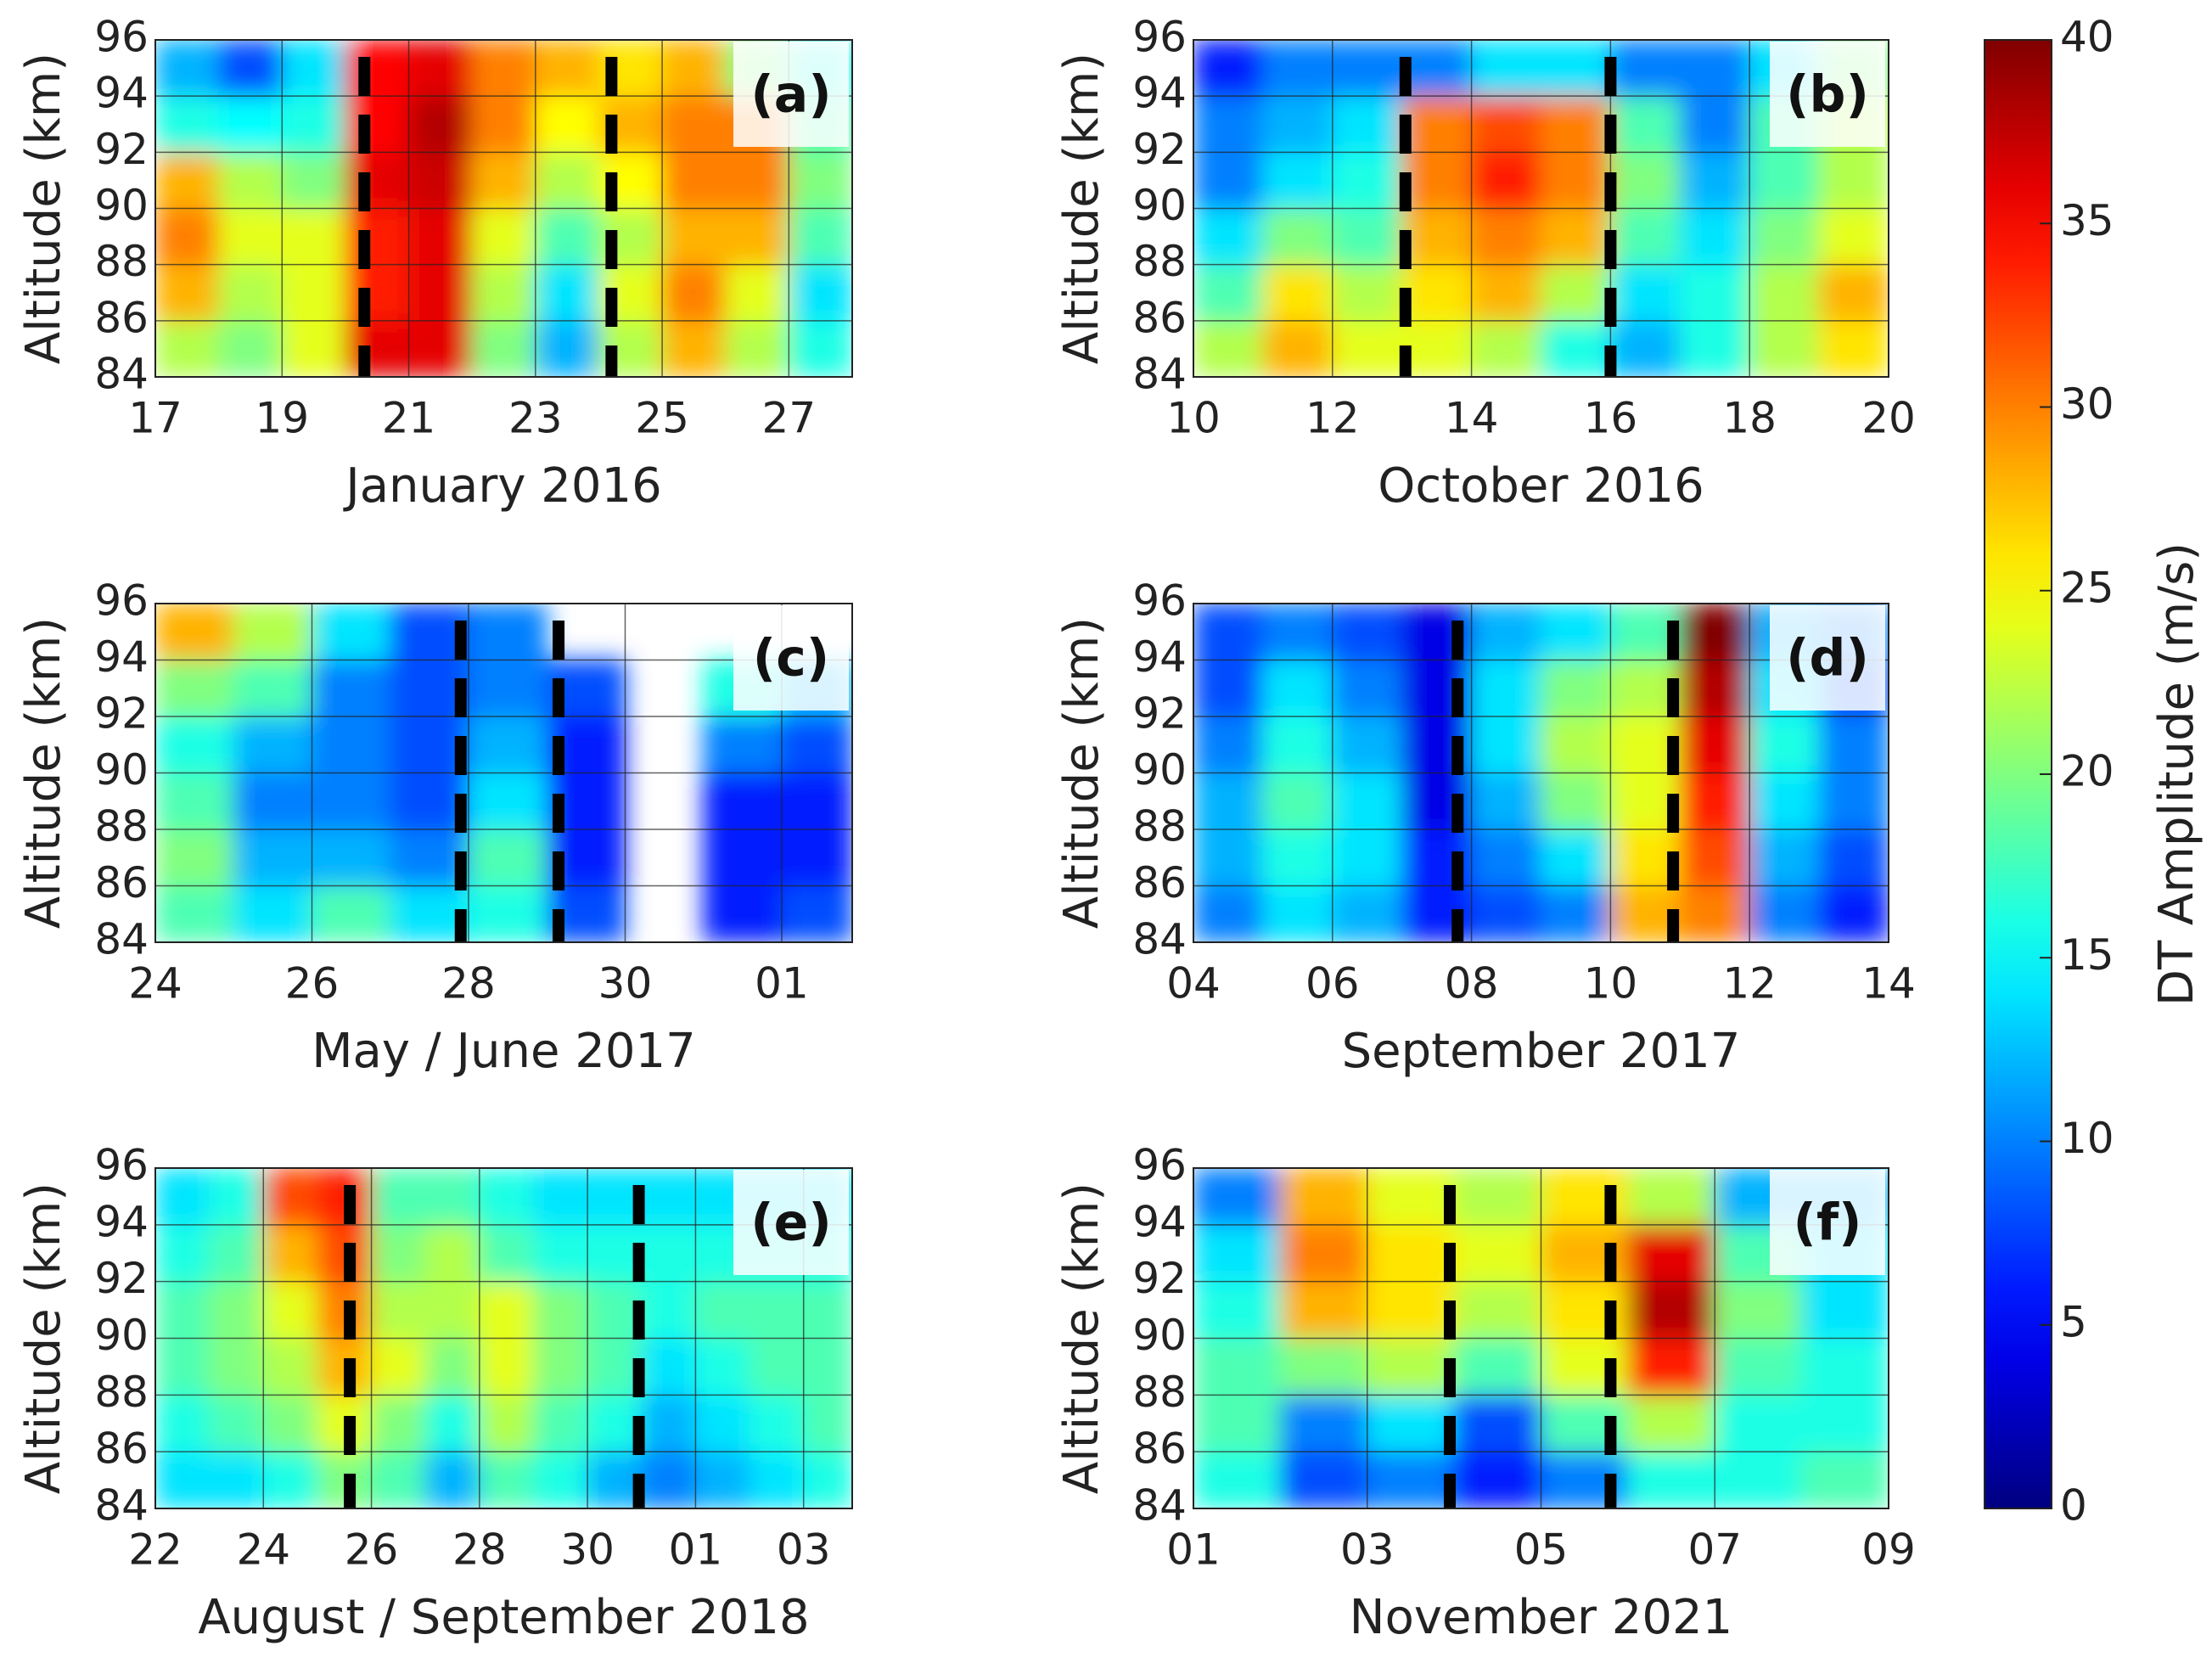 The image size is (2212, 1674). Describe the element at coordinates (1749, 419) in the screenshot. I see `x-tick-label: 18` at that location.